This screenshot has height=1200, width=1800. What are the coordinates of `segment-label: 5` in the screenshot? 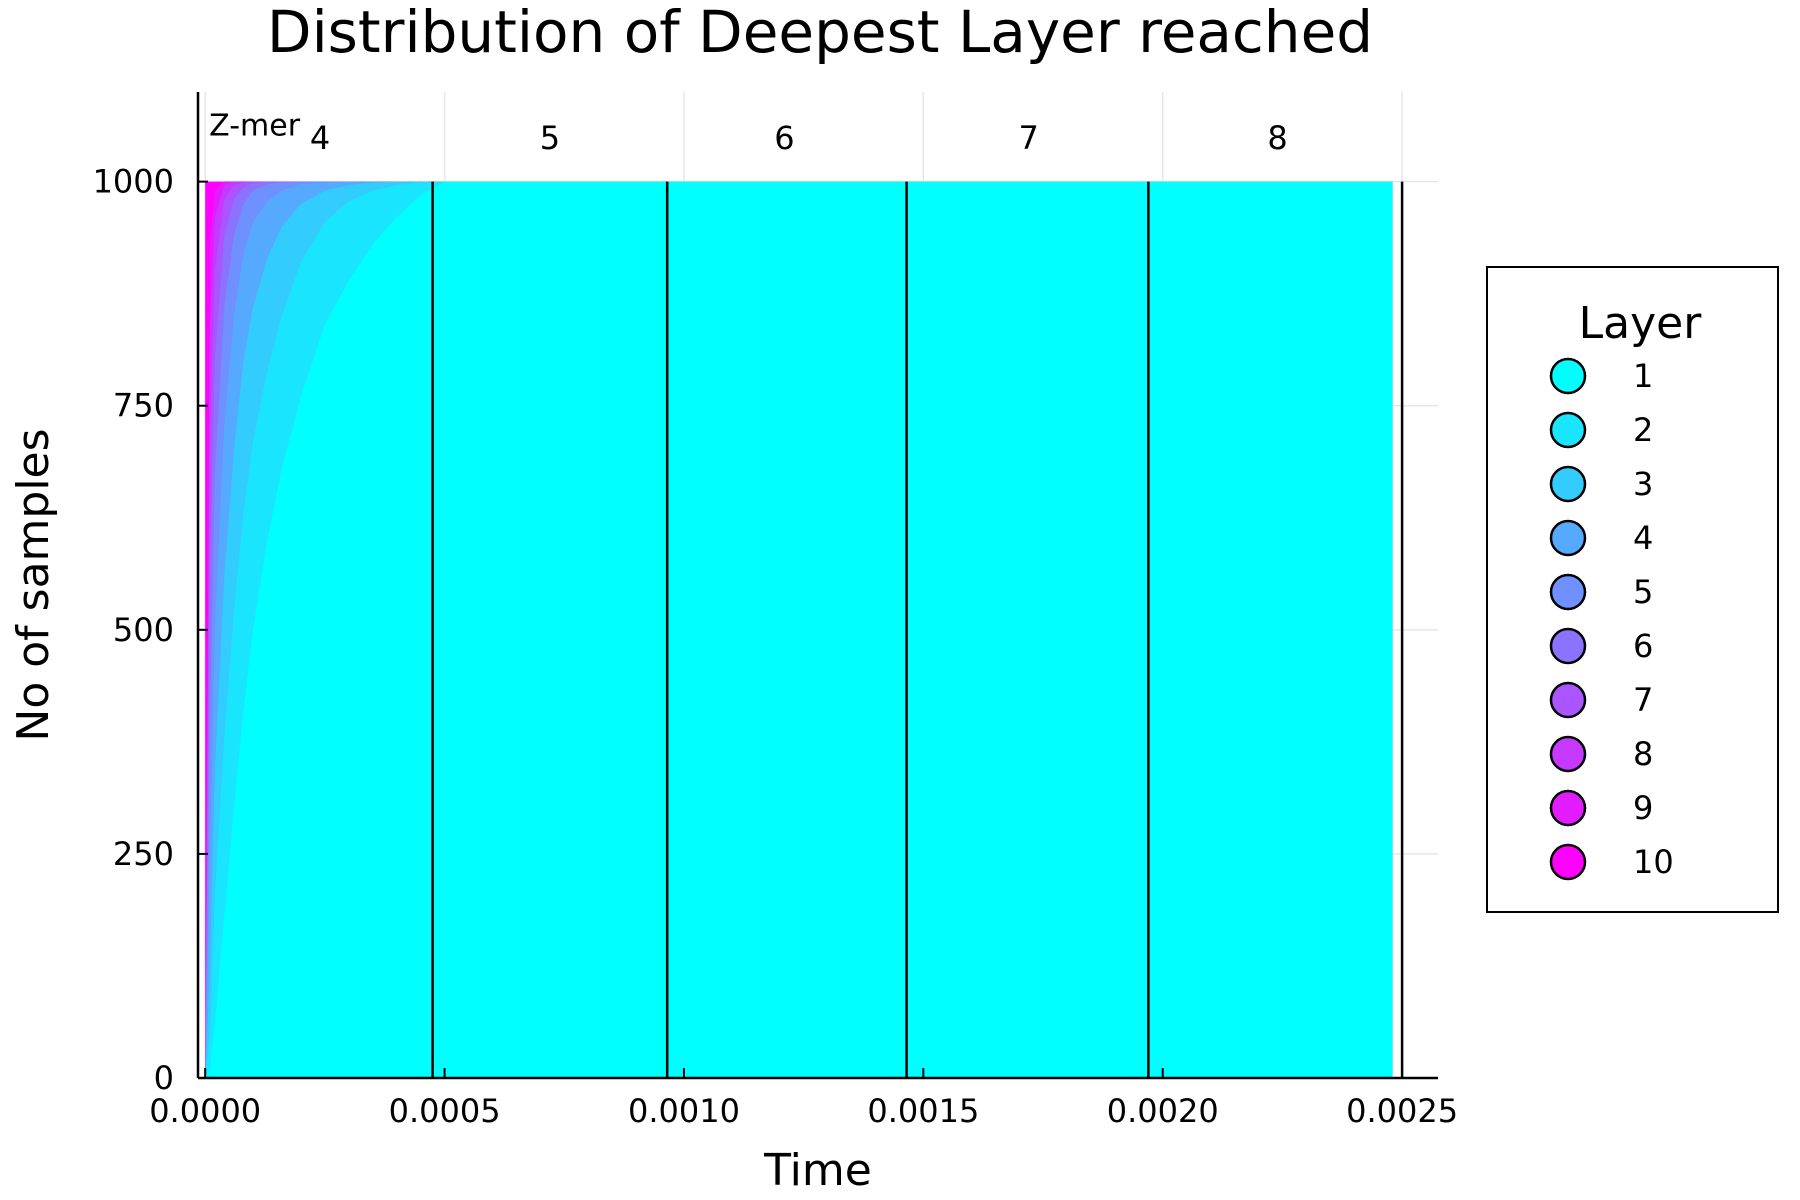 It's located at (550, 138).